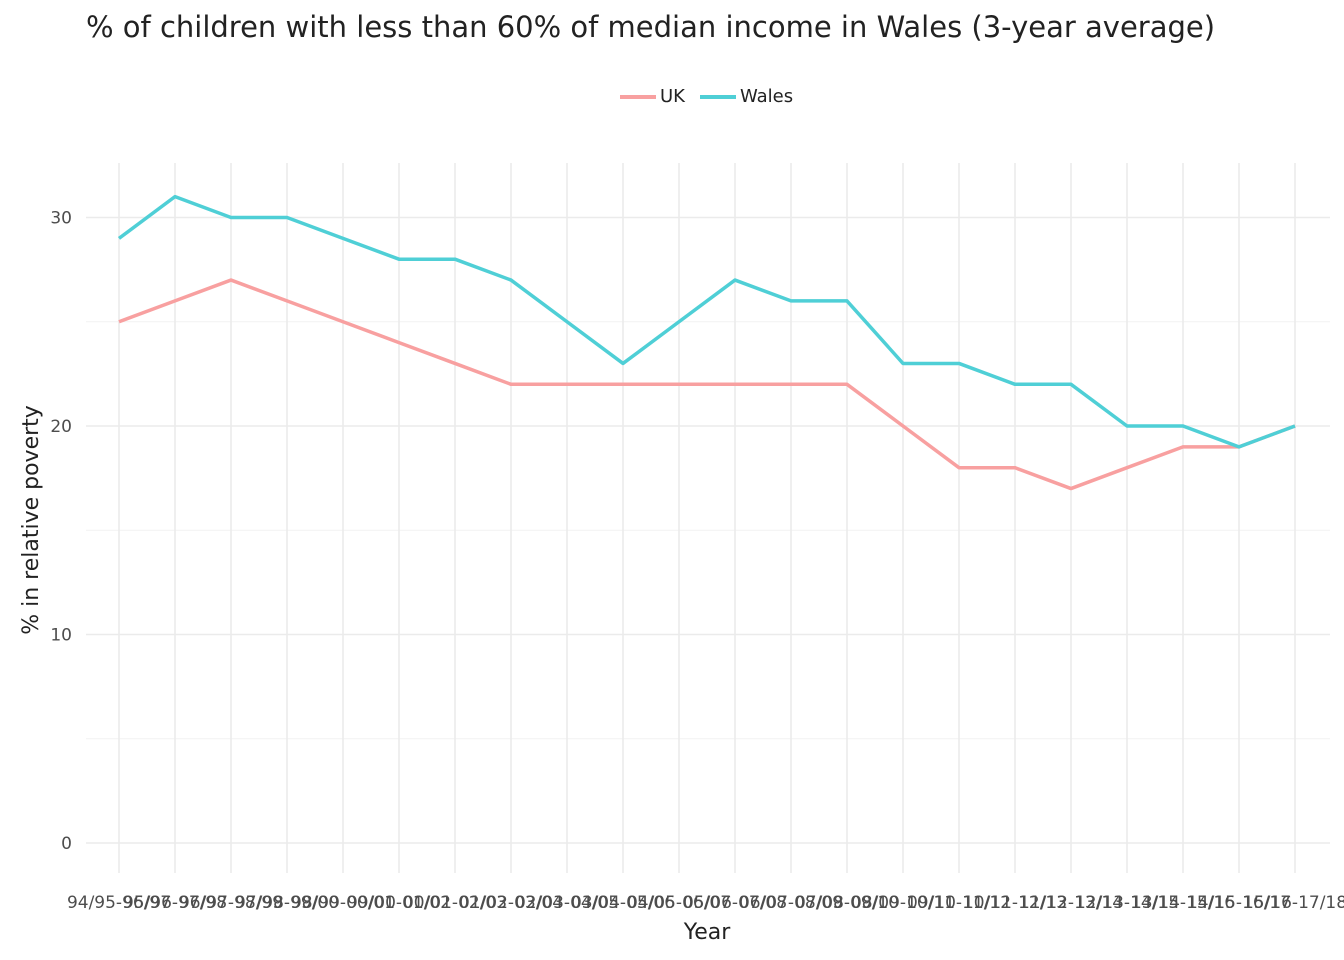  I want to click on x-tick-label: 98/99-00/01, so click(343, 903).